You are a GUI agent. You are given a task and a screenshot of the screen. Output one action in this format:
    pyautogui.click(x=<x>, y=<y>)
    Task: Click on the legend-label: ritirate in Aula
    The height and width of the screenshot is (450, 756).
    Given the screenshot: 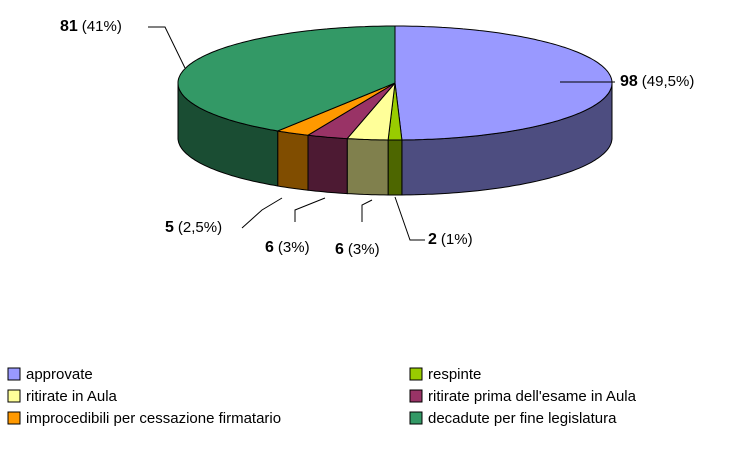 What is the action you would take?
    pyautogui.click(x=72, y=396)
    